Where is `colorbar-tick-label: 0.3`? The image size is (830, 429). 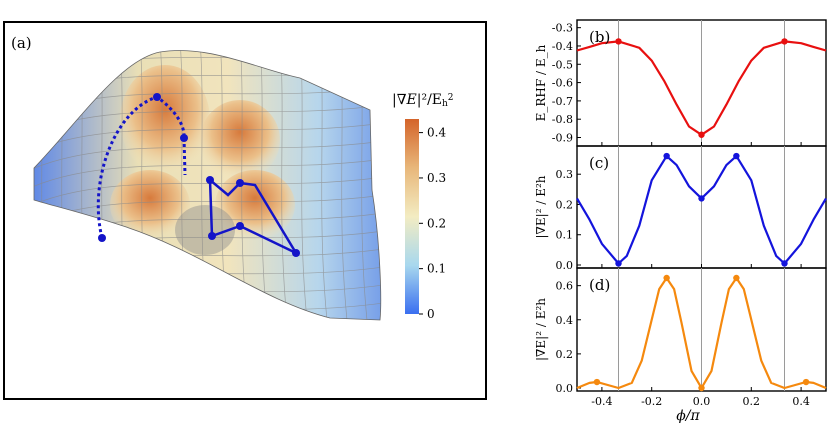
colorbar-tick-label: 0.3 is located at coordinates (436, 178).